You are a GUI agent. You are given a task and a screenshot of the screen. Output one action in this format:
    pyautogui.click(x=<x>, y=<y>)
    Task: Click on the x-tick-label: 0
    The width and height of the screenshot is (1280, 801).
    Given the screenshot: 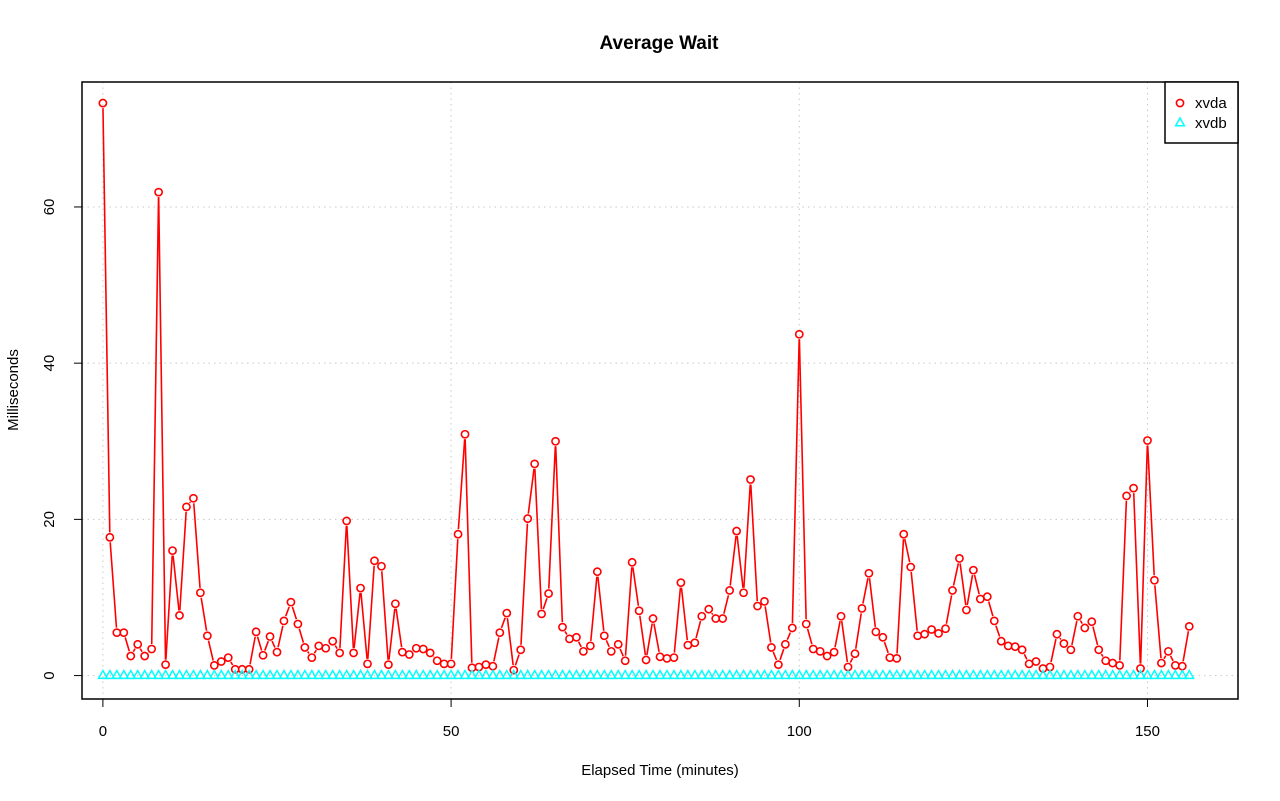 What is the action you would take?
    pyautogui.click(x=103, y=731)
    